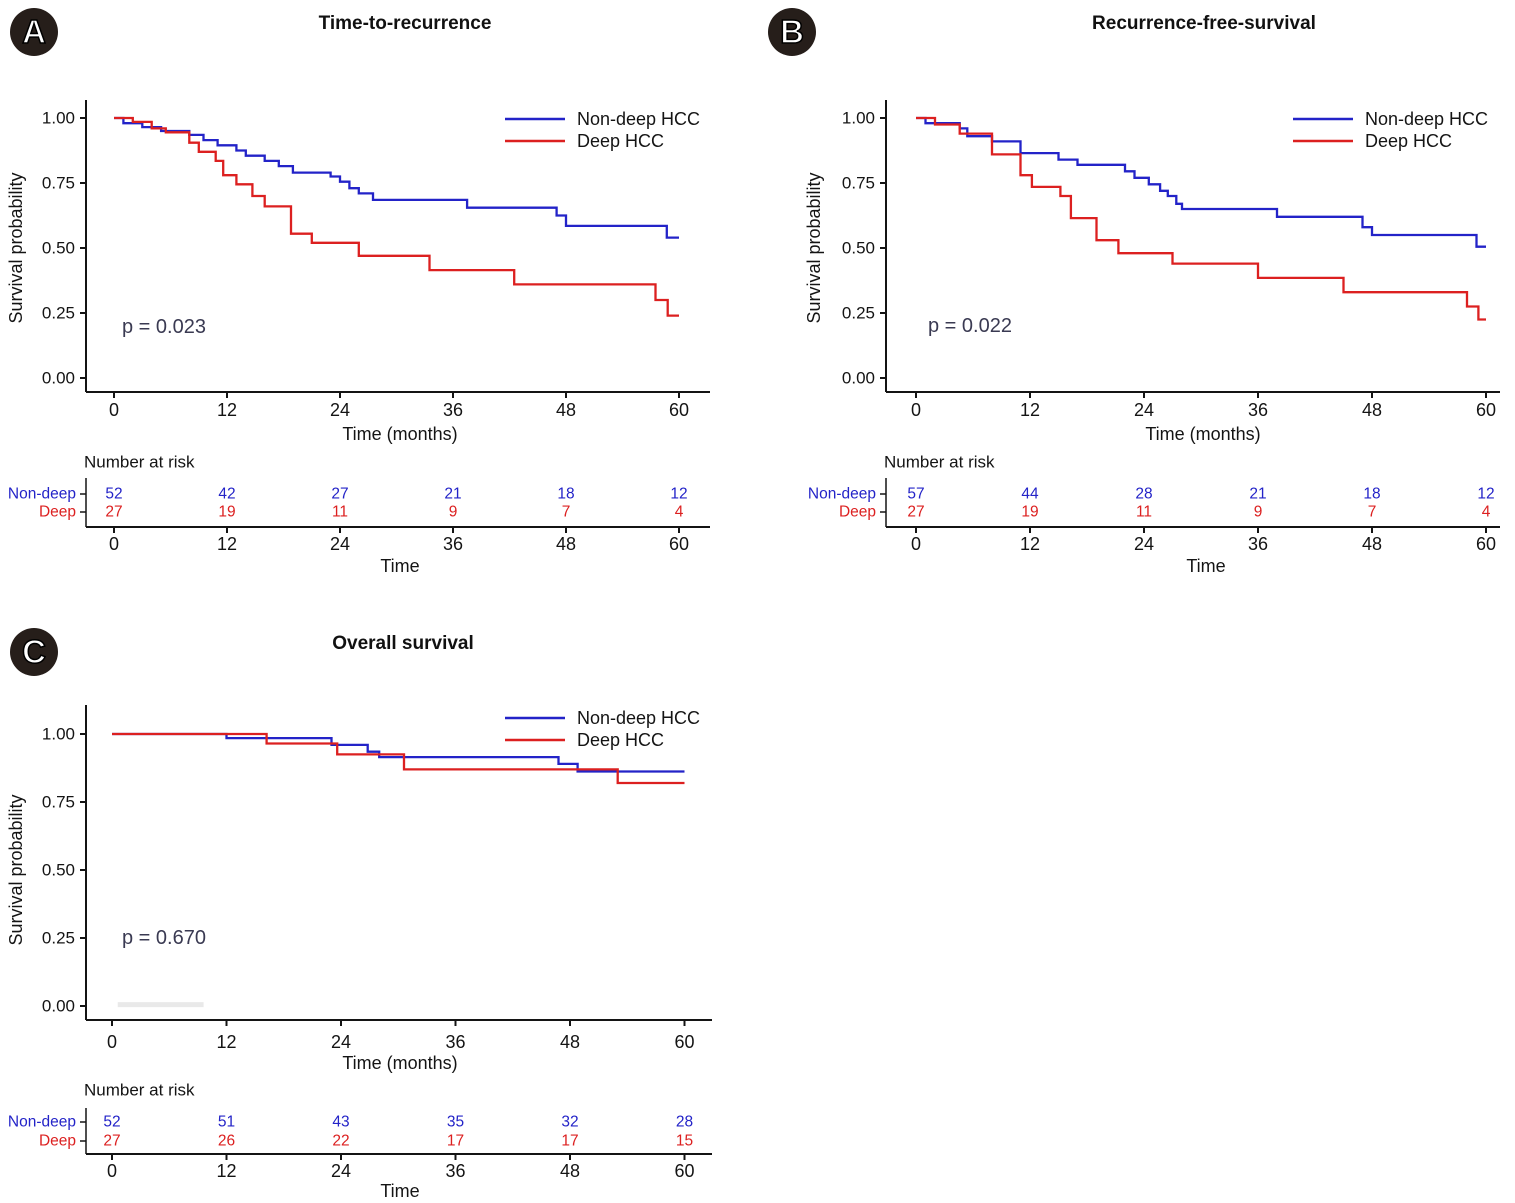  I want to click on risk-count: 26, so click(226, 1141).